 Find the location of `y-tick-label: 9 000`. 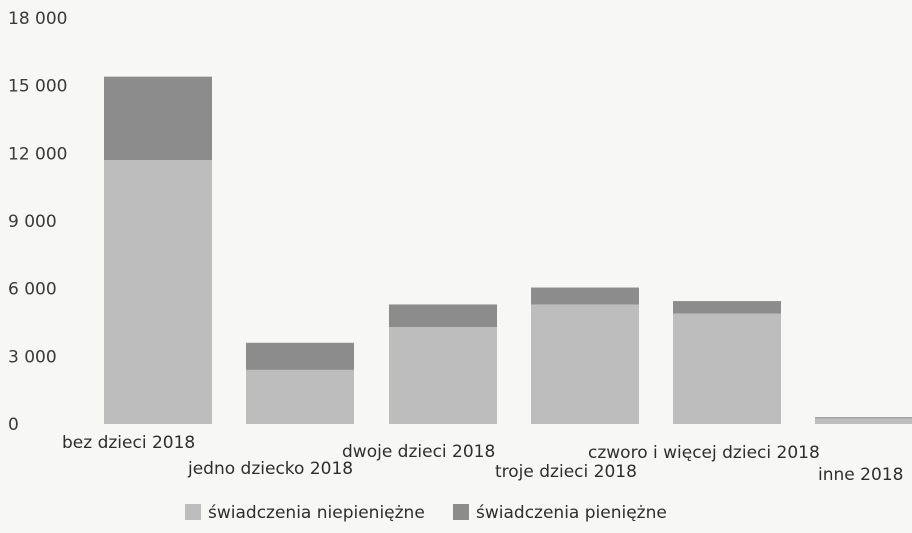

y-tick-label: 9 000 is located at coordinates (32, 222).